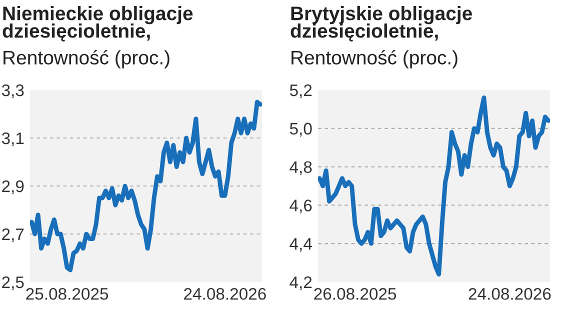 The width and height of the screenshot is (564, 334). I want to click on y-tick-label: 2,7, so click(13, 235).